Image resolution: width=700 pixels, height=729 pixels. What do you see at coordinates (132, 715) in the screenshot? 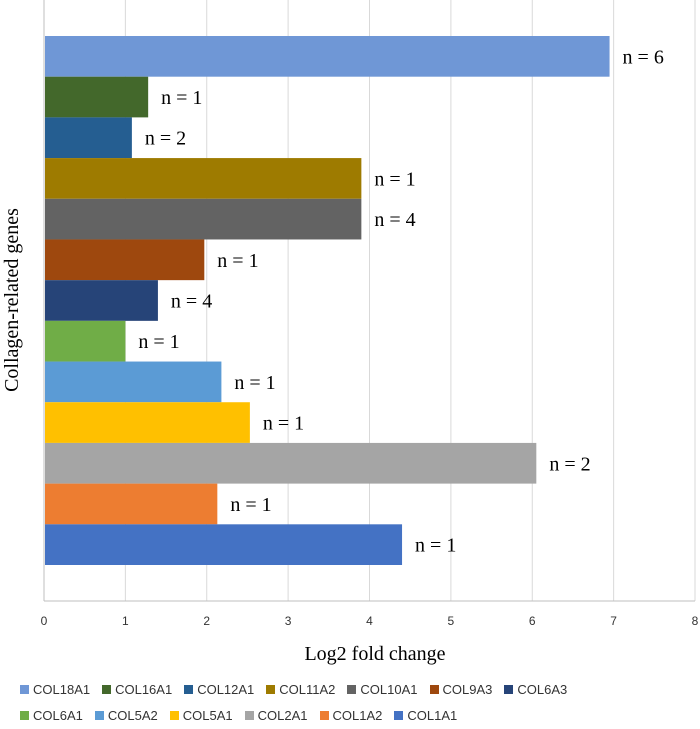
I see `legend-label: COL5A2` at bounding box center [132, 715].